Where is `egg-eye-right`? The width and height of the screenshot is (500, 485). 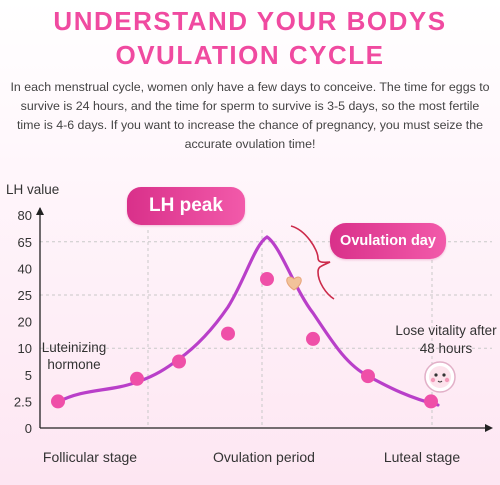
egg-eye-right is located at coordinates (444, 375).